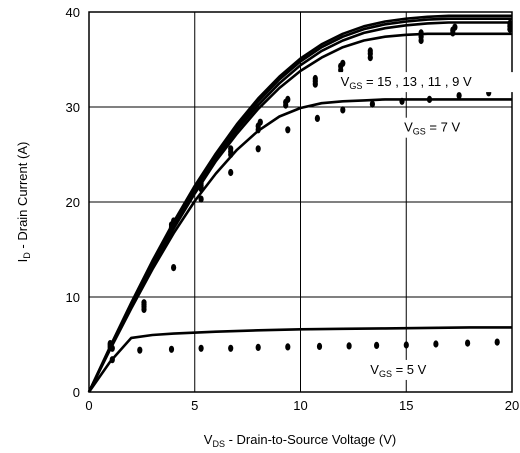 The image size is (520, 453). What do you see at coordinates (300, 405) in the screenshot?
I see `x-tick-label: 10` at bounding box center [300, 405].